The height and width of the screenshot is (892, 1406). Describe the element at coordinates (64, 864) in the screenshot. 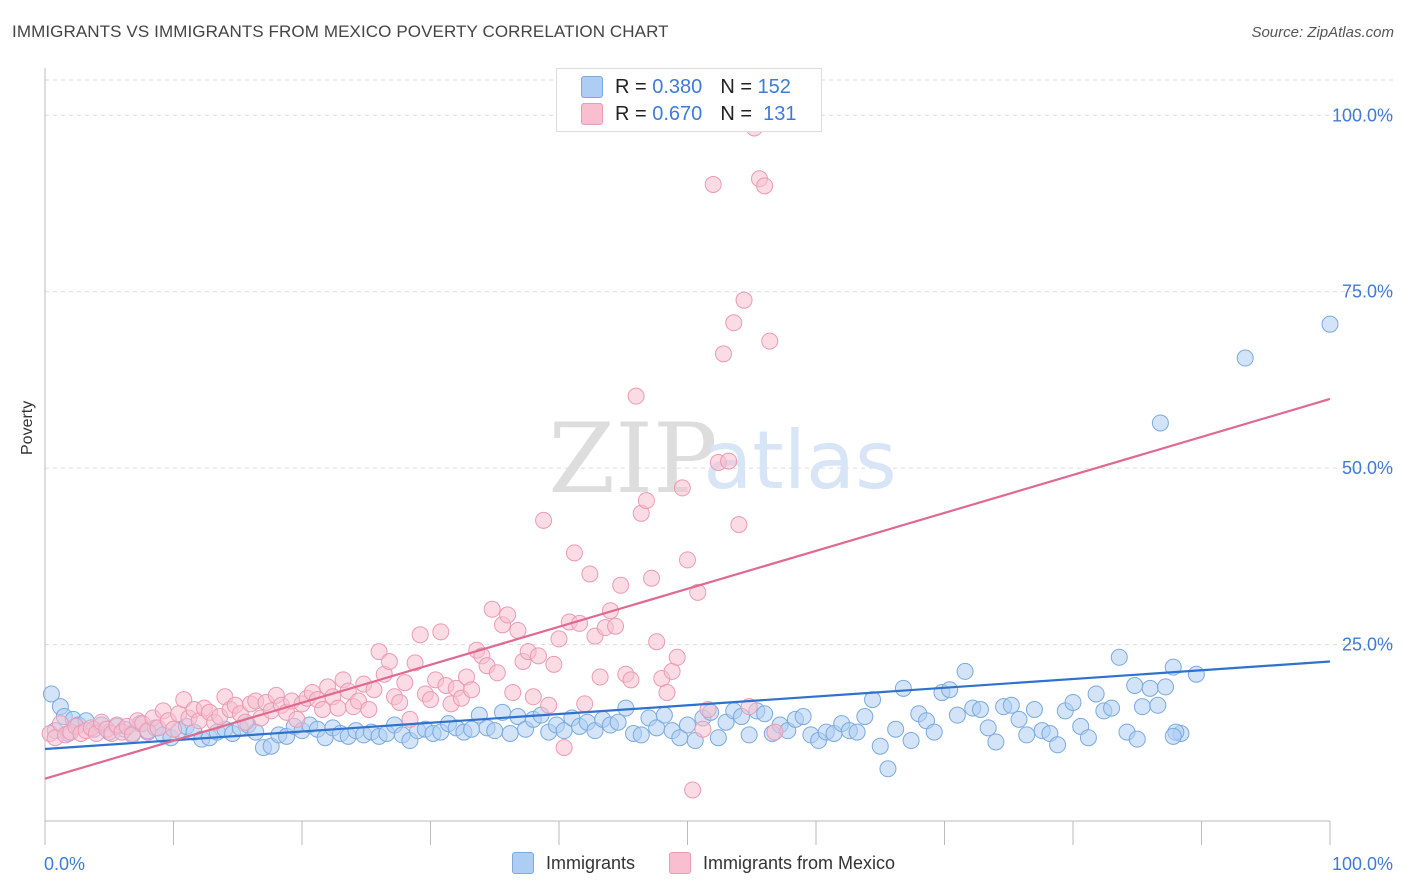

I see `x-tick-label-min: 0.0%` at that location.